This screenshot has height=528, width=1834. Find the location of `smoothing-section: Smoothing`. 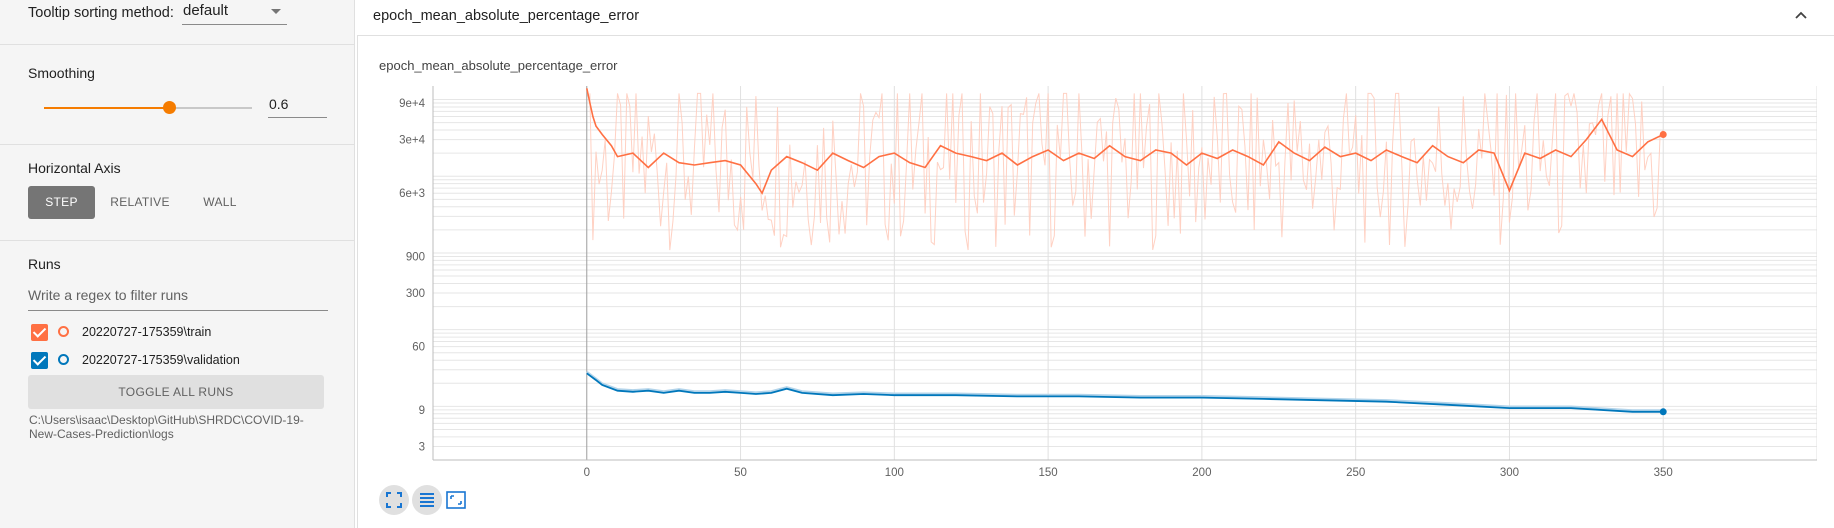

smoothing-section: Smoothing is located at coordinates (177, 94).